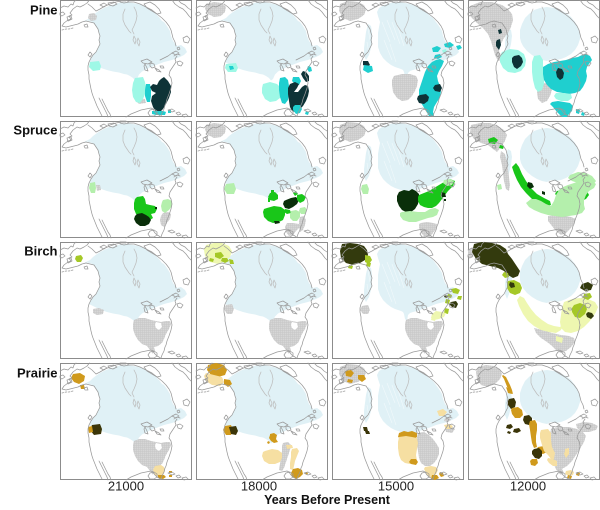 Image resolution: width=600 pixels, height=510 pixels. Describe the element at coordinates (396, 486) in the screenshot. I see `svg-text: 15000` at that location.